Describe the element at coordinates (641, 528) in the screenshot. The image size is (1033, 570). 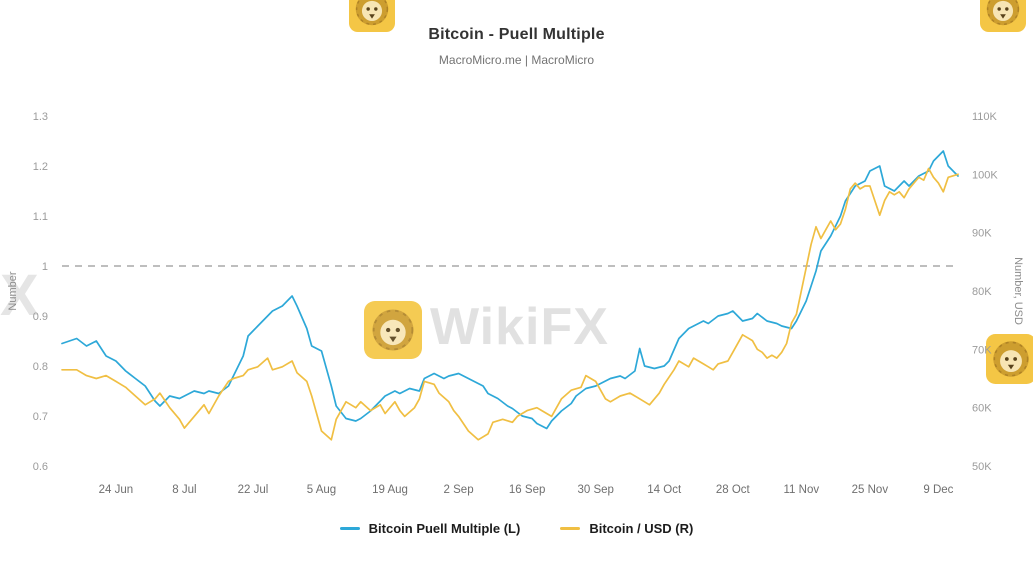
I see `legend-label-btcusd: Bitcoin / USD (R)` at that location.